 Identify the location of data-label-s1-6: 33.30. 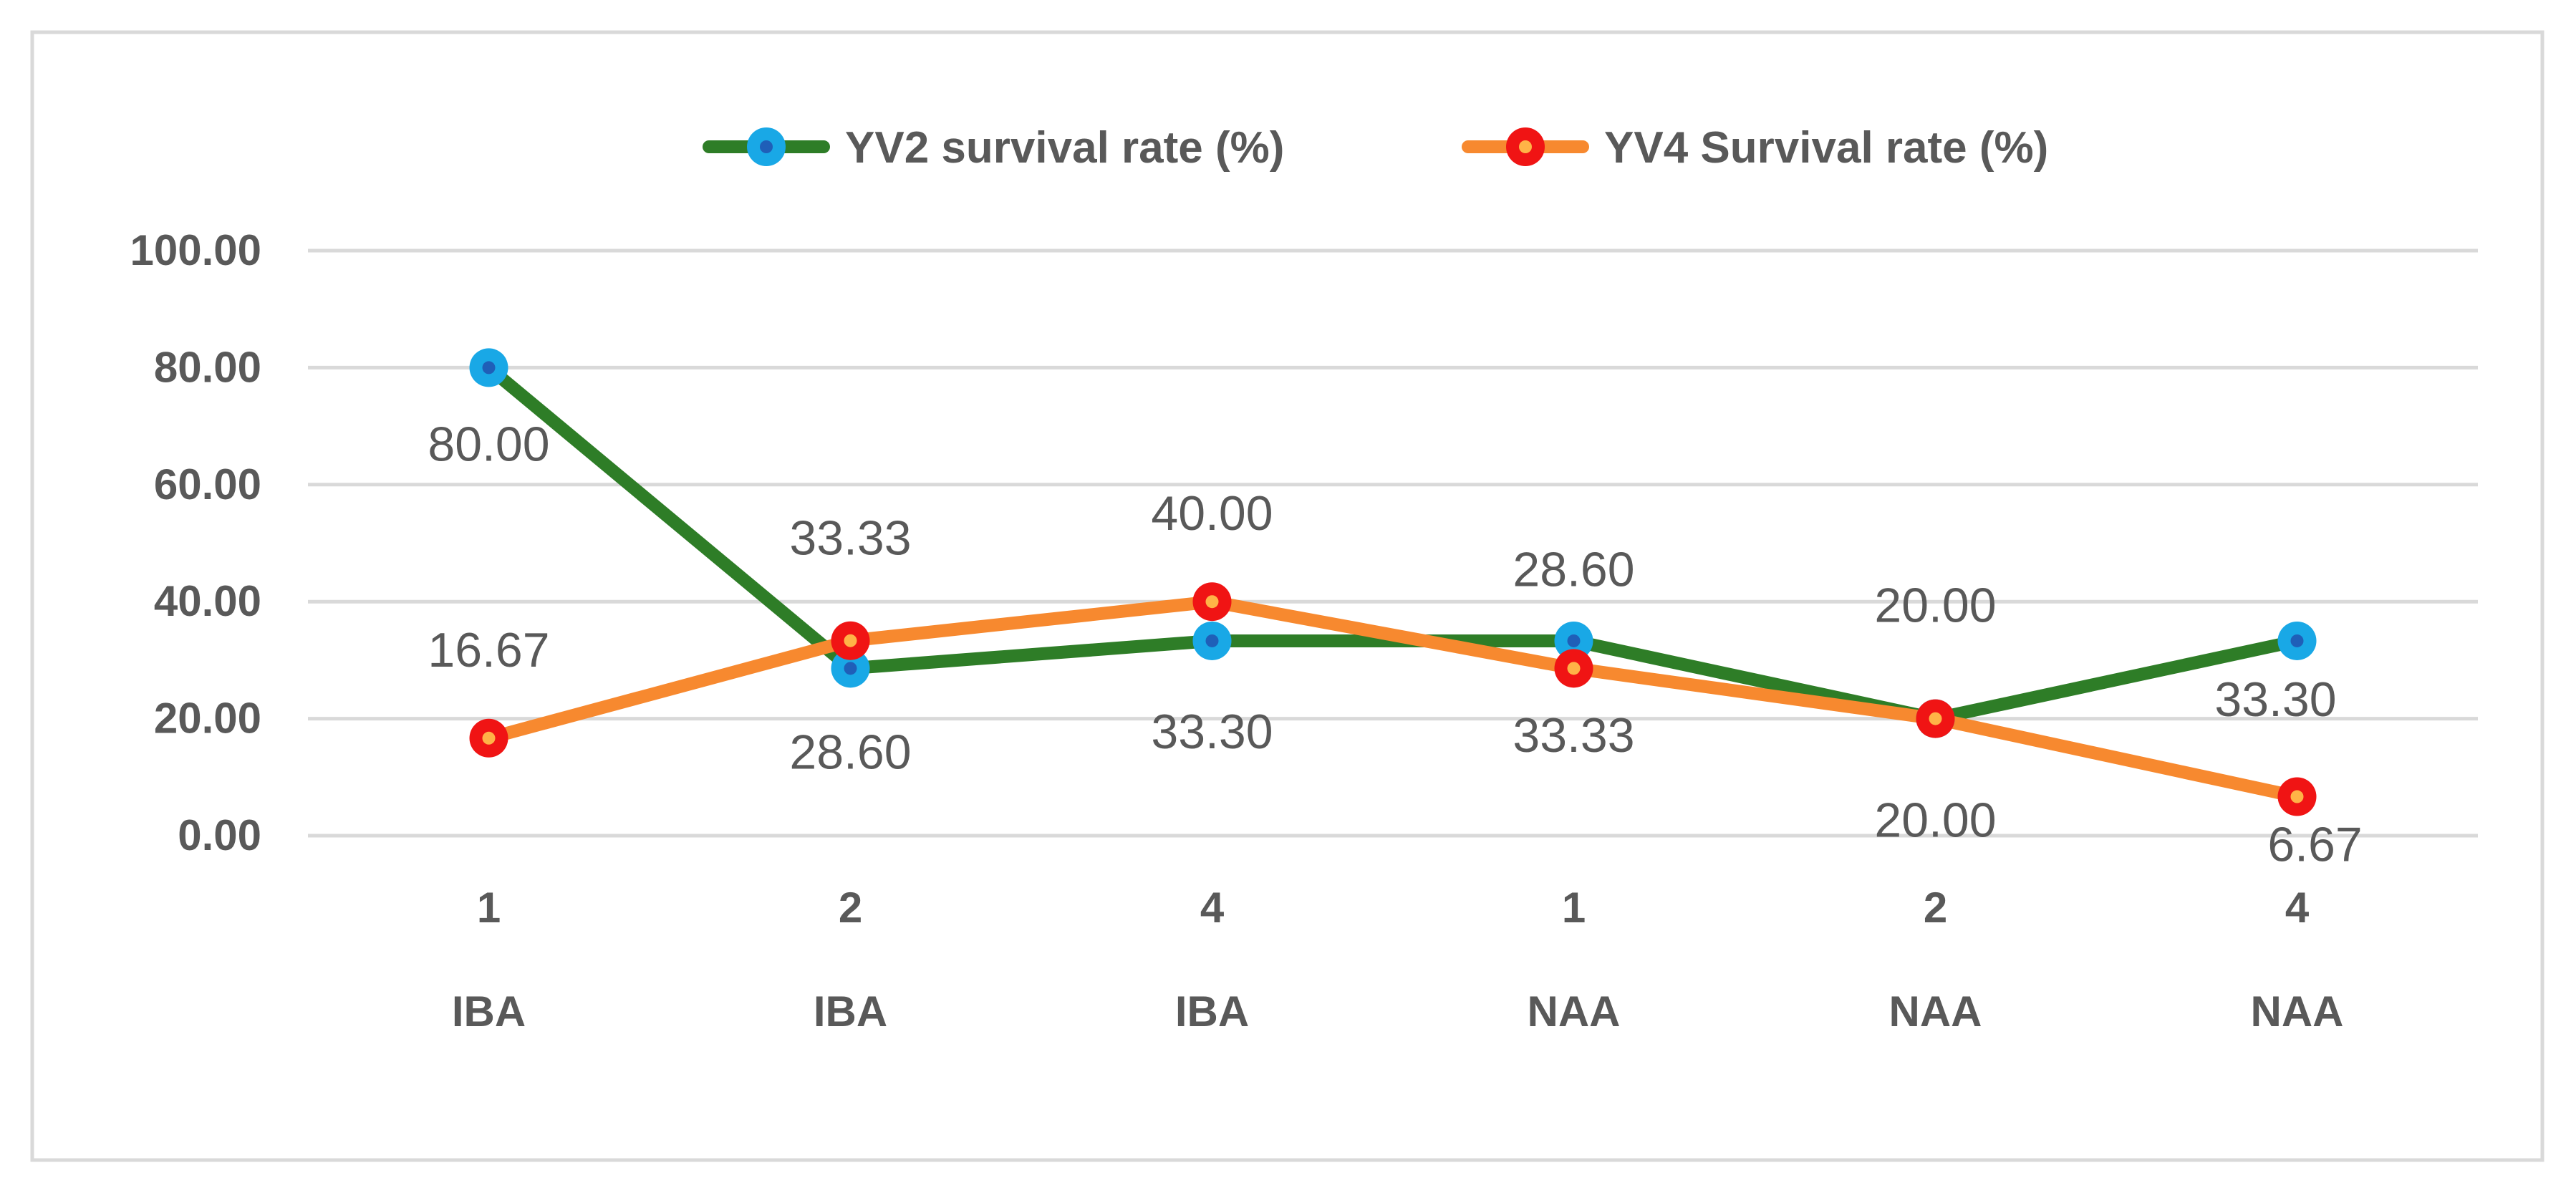
(2275, 699).